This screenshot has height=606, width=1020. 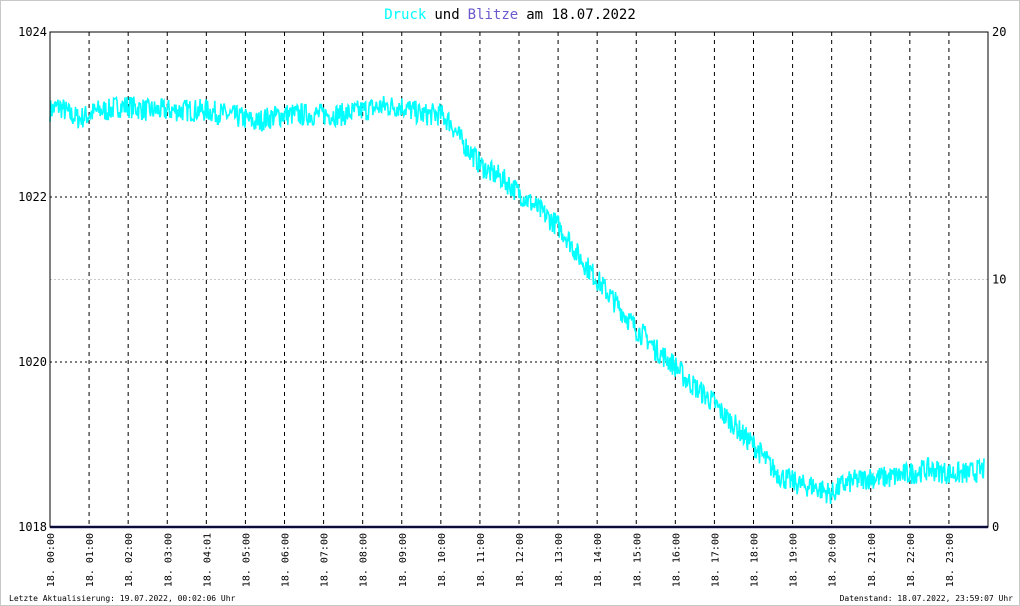 What do you see at coordinates (405, 15) in the screenshot?
I see `title-druck: Druck` at bounding box center [405, 15].